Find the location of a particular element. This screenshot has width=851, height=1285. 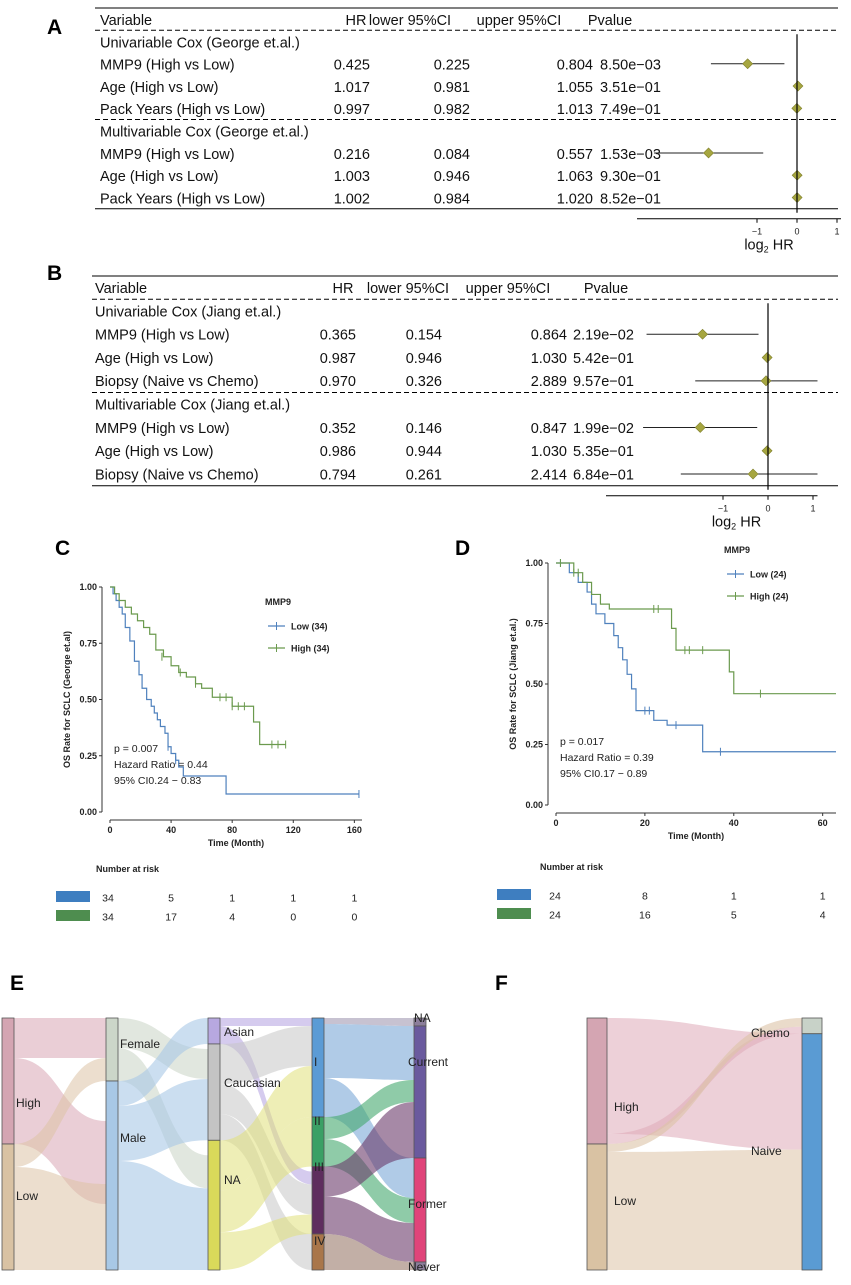

column-header: lower 95%CI is located at coordinates (410, 21).